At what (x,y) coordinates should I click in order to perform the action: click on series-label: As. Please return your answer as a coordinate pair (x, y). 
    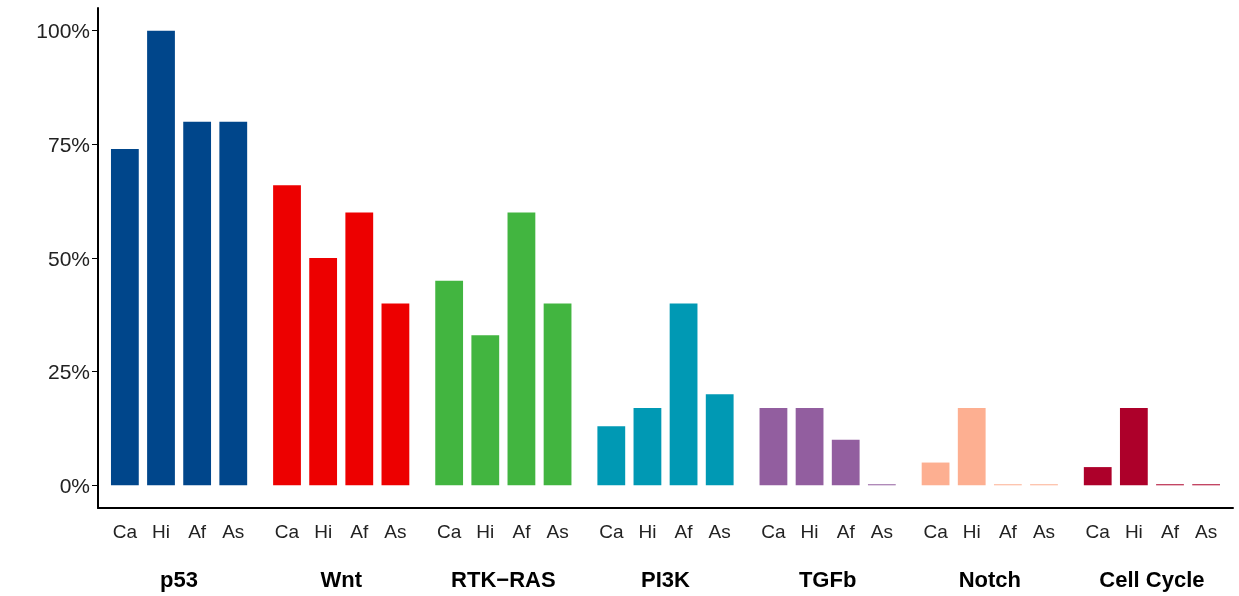
    Looking at the image, I should click on (233, 532).